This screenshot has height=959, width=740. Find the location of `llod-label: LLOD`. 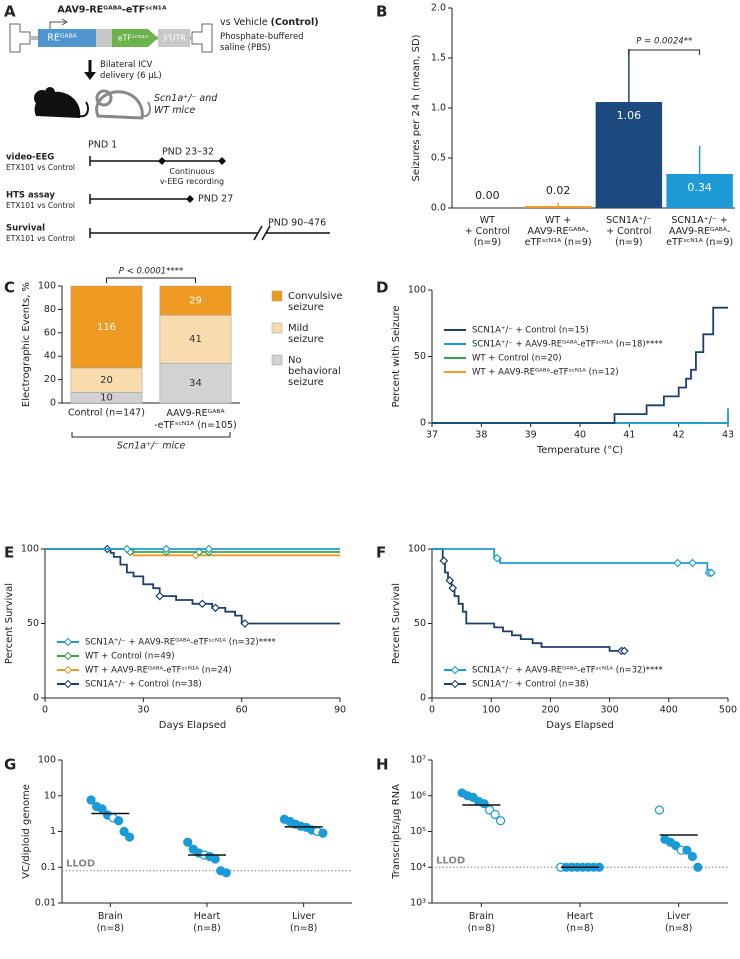

llod-label: LLOD is located at coordinates (450, 860).